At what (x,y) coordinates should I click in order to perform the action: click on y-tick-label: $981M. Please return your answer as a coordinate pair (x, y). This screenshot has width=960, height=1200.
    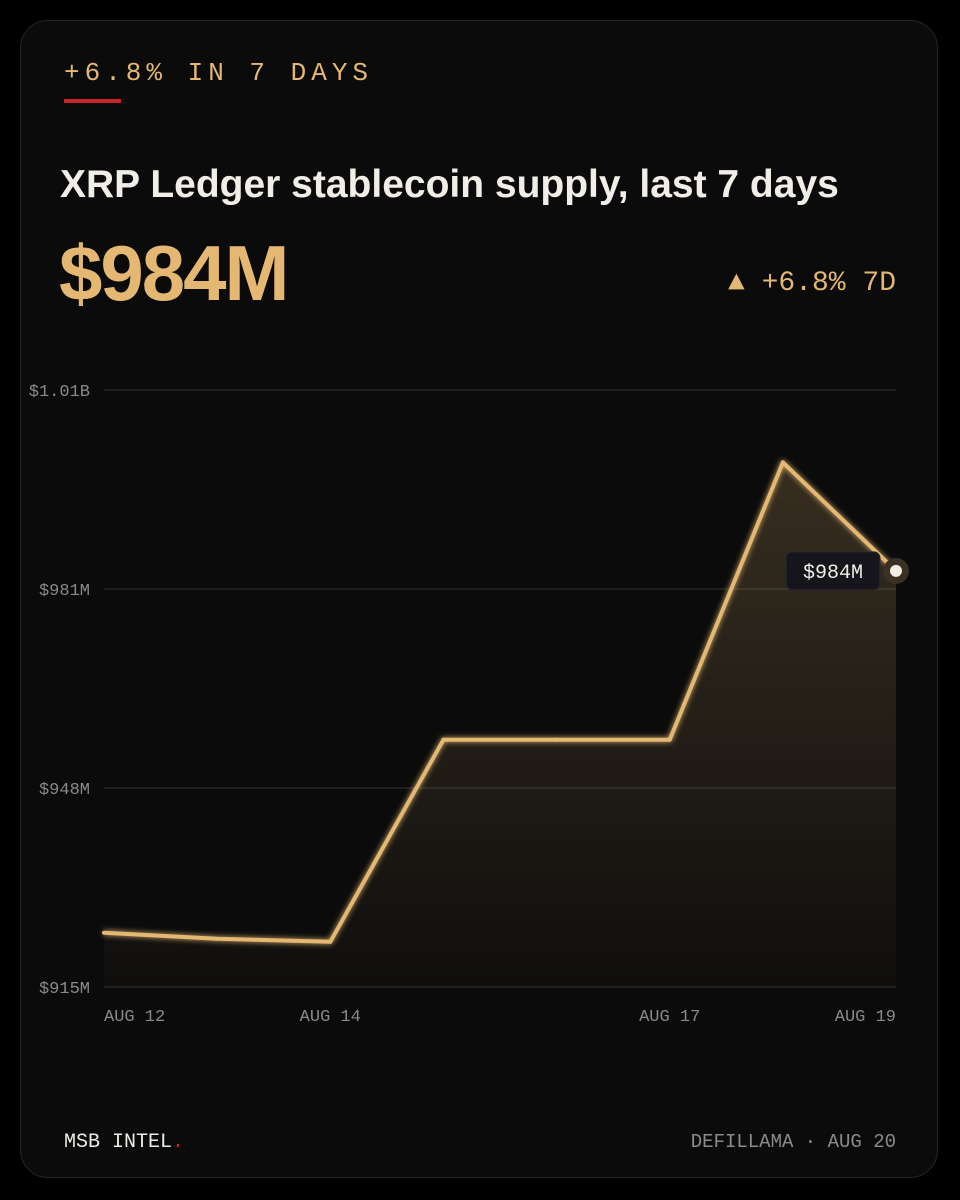
    Looking at the image, I should click on (64, 591).